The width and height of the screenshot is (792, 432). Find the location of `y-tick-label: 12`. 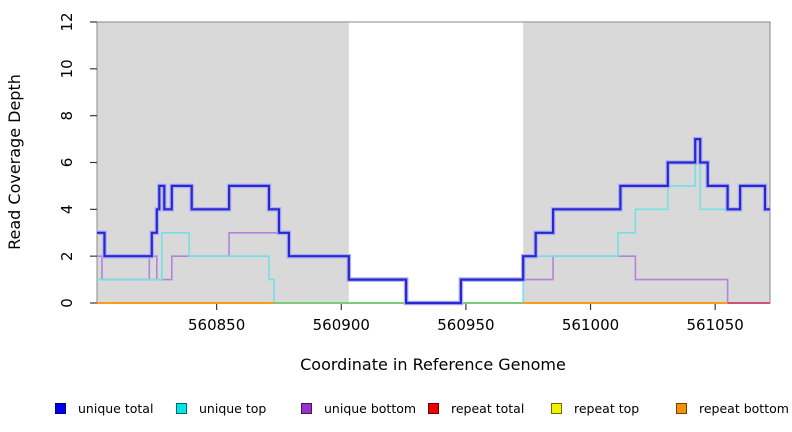

y-tick-label: 12 is located at coordinates (67, 21).